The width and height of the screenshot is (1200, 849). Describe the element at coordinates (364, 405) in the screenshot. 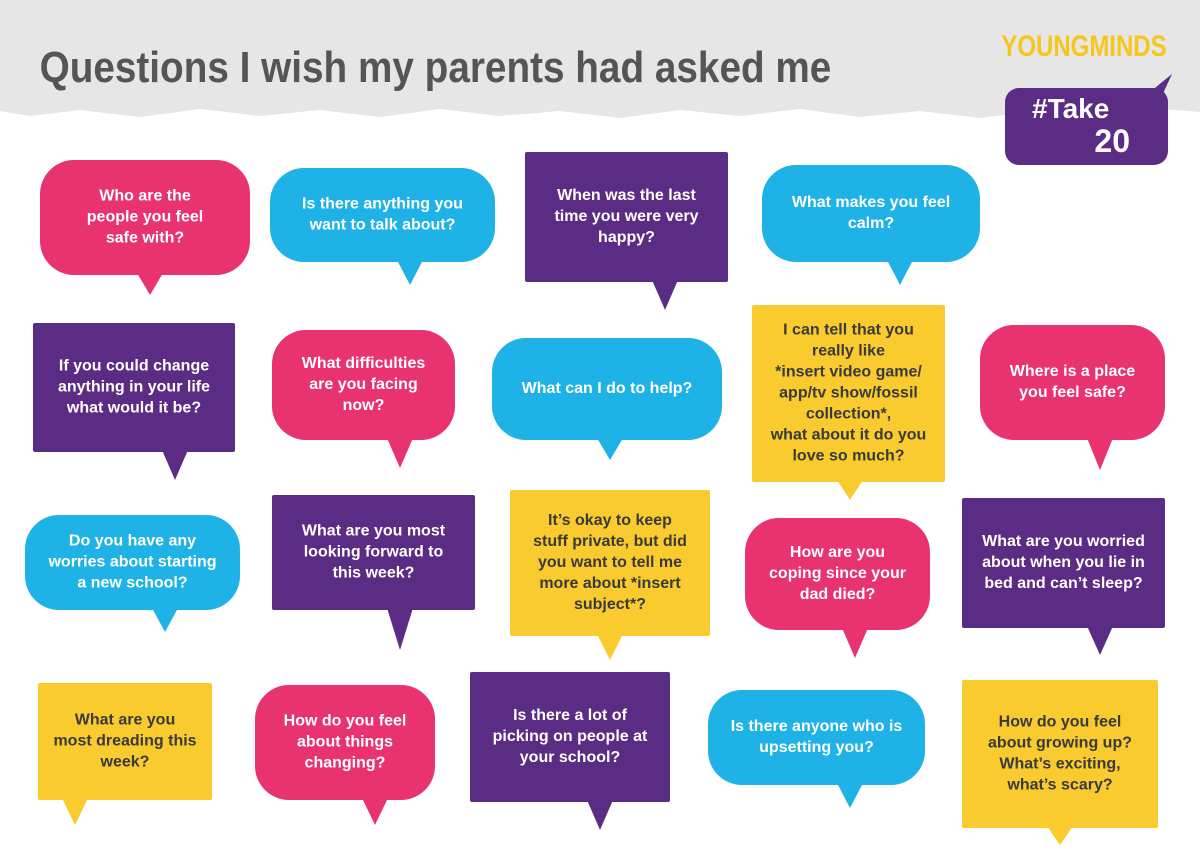

I see `question-line: now?` at that location.